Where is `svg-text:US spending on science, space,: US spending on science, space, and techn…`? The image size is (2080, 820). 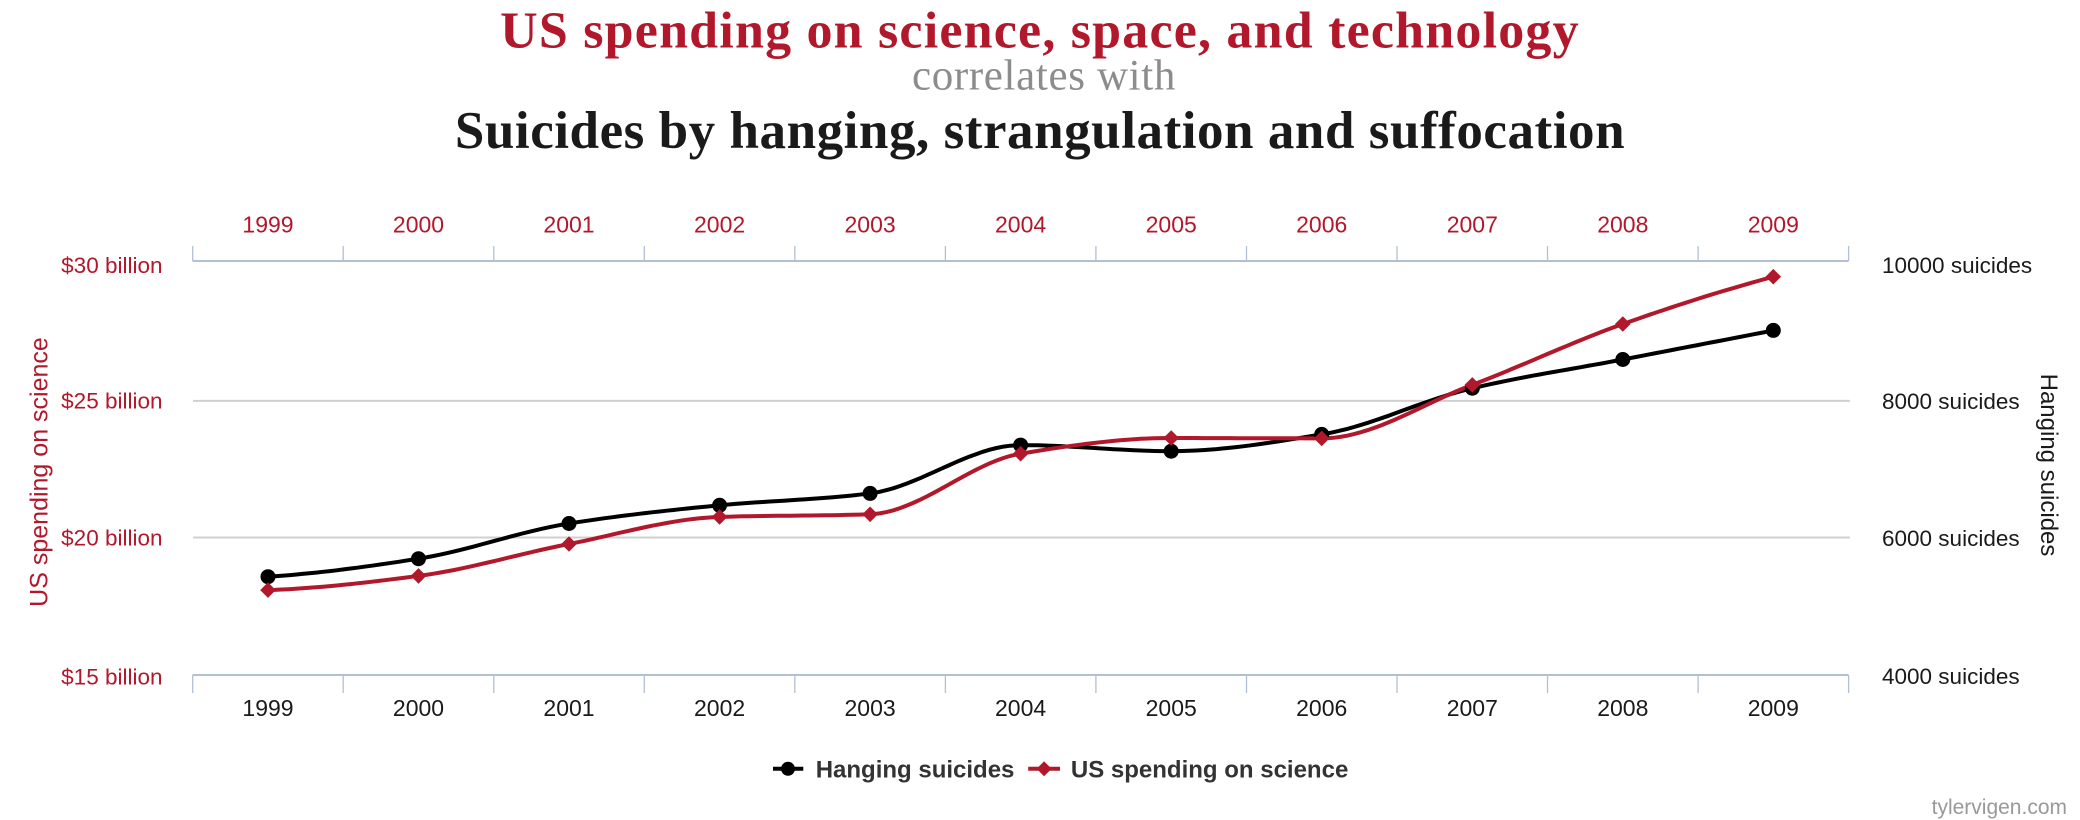 svg-text:US spending on science, space,: US spending on science, space, and techn… is located at coordinates (1040, 31).